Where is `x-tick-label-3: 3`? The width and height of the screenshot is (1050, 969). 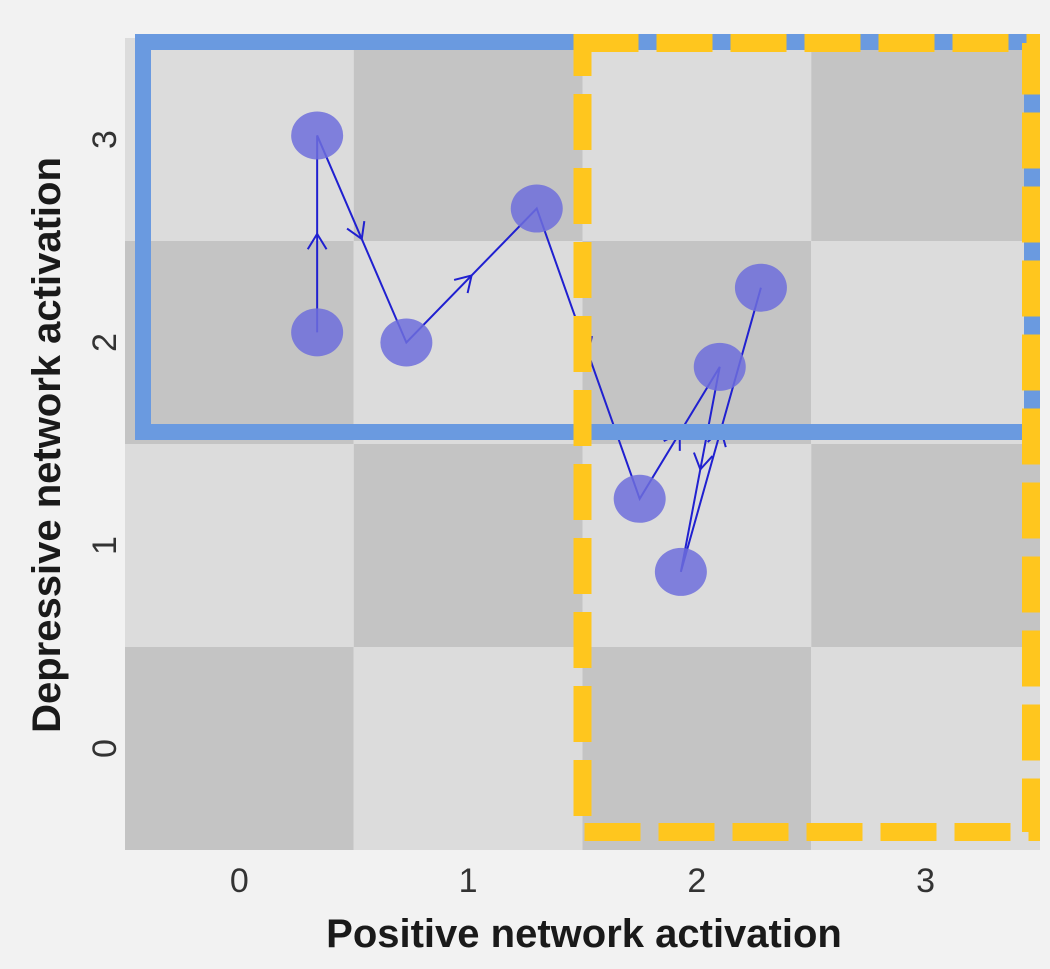 x-tick-label-3: 3 is located at coordinates (925, 881).